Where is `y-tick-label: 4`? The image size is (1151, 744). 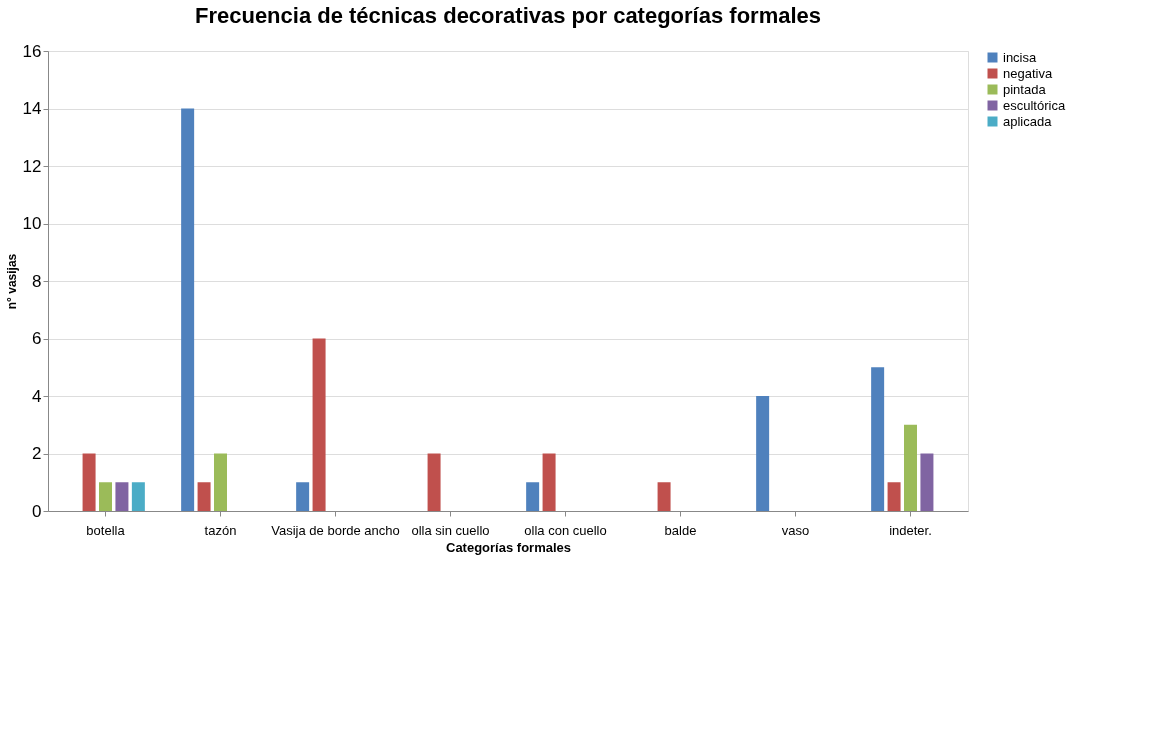
y-tick-label: 4 is located at coordinates (37, 396).